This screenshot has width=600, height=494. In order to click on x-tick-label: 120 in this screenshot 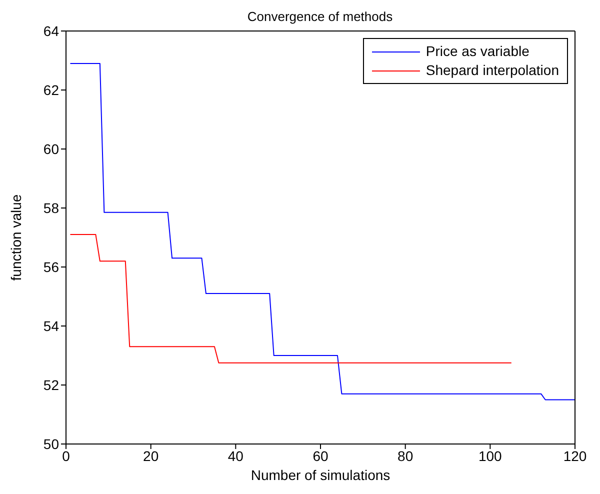, I will do `click(575, 456)`.